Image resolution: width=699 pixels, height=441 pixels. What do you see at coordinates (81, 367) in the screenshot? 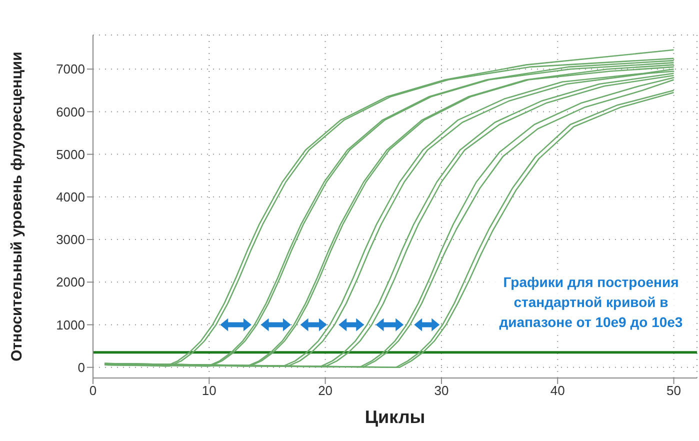
I see `y-tick-label: 0` at bounding box center [81, 367].